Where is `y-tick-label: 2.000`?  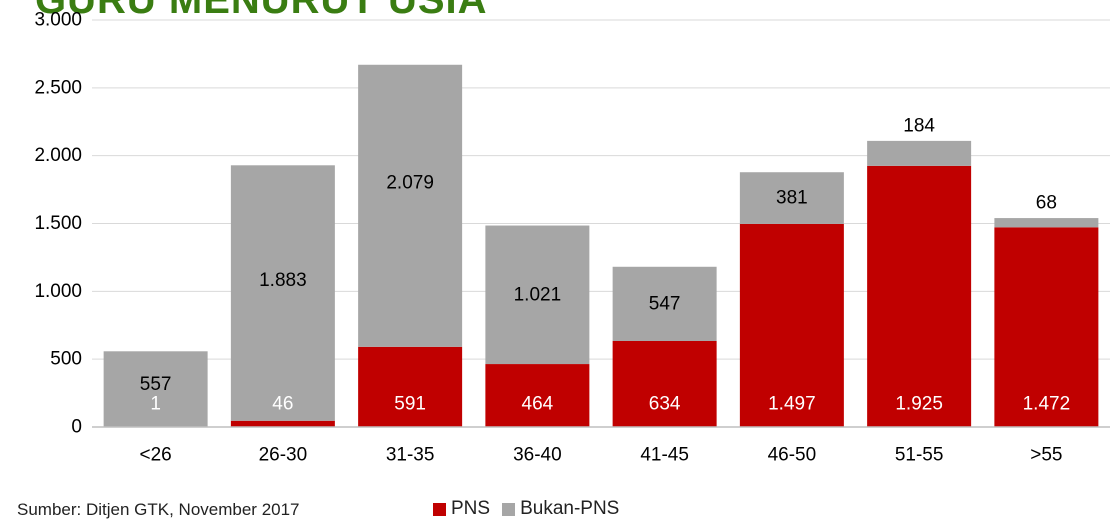 y-tick-label: 2.000 is located at coordinates (58, 155).